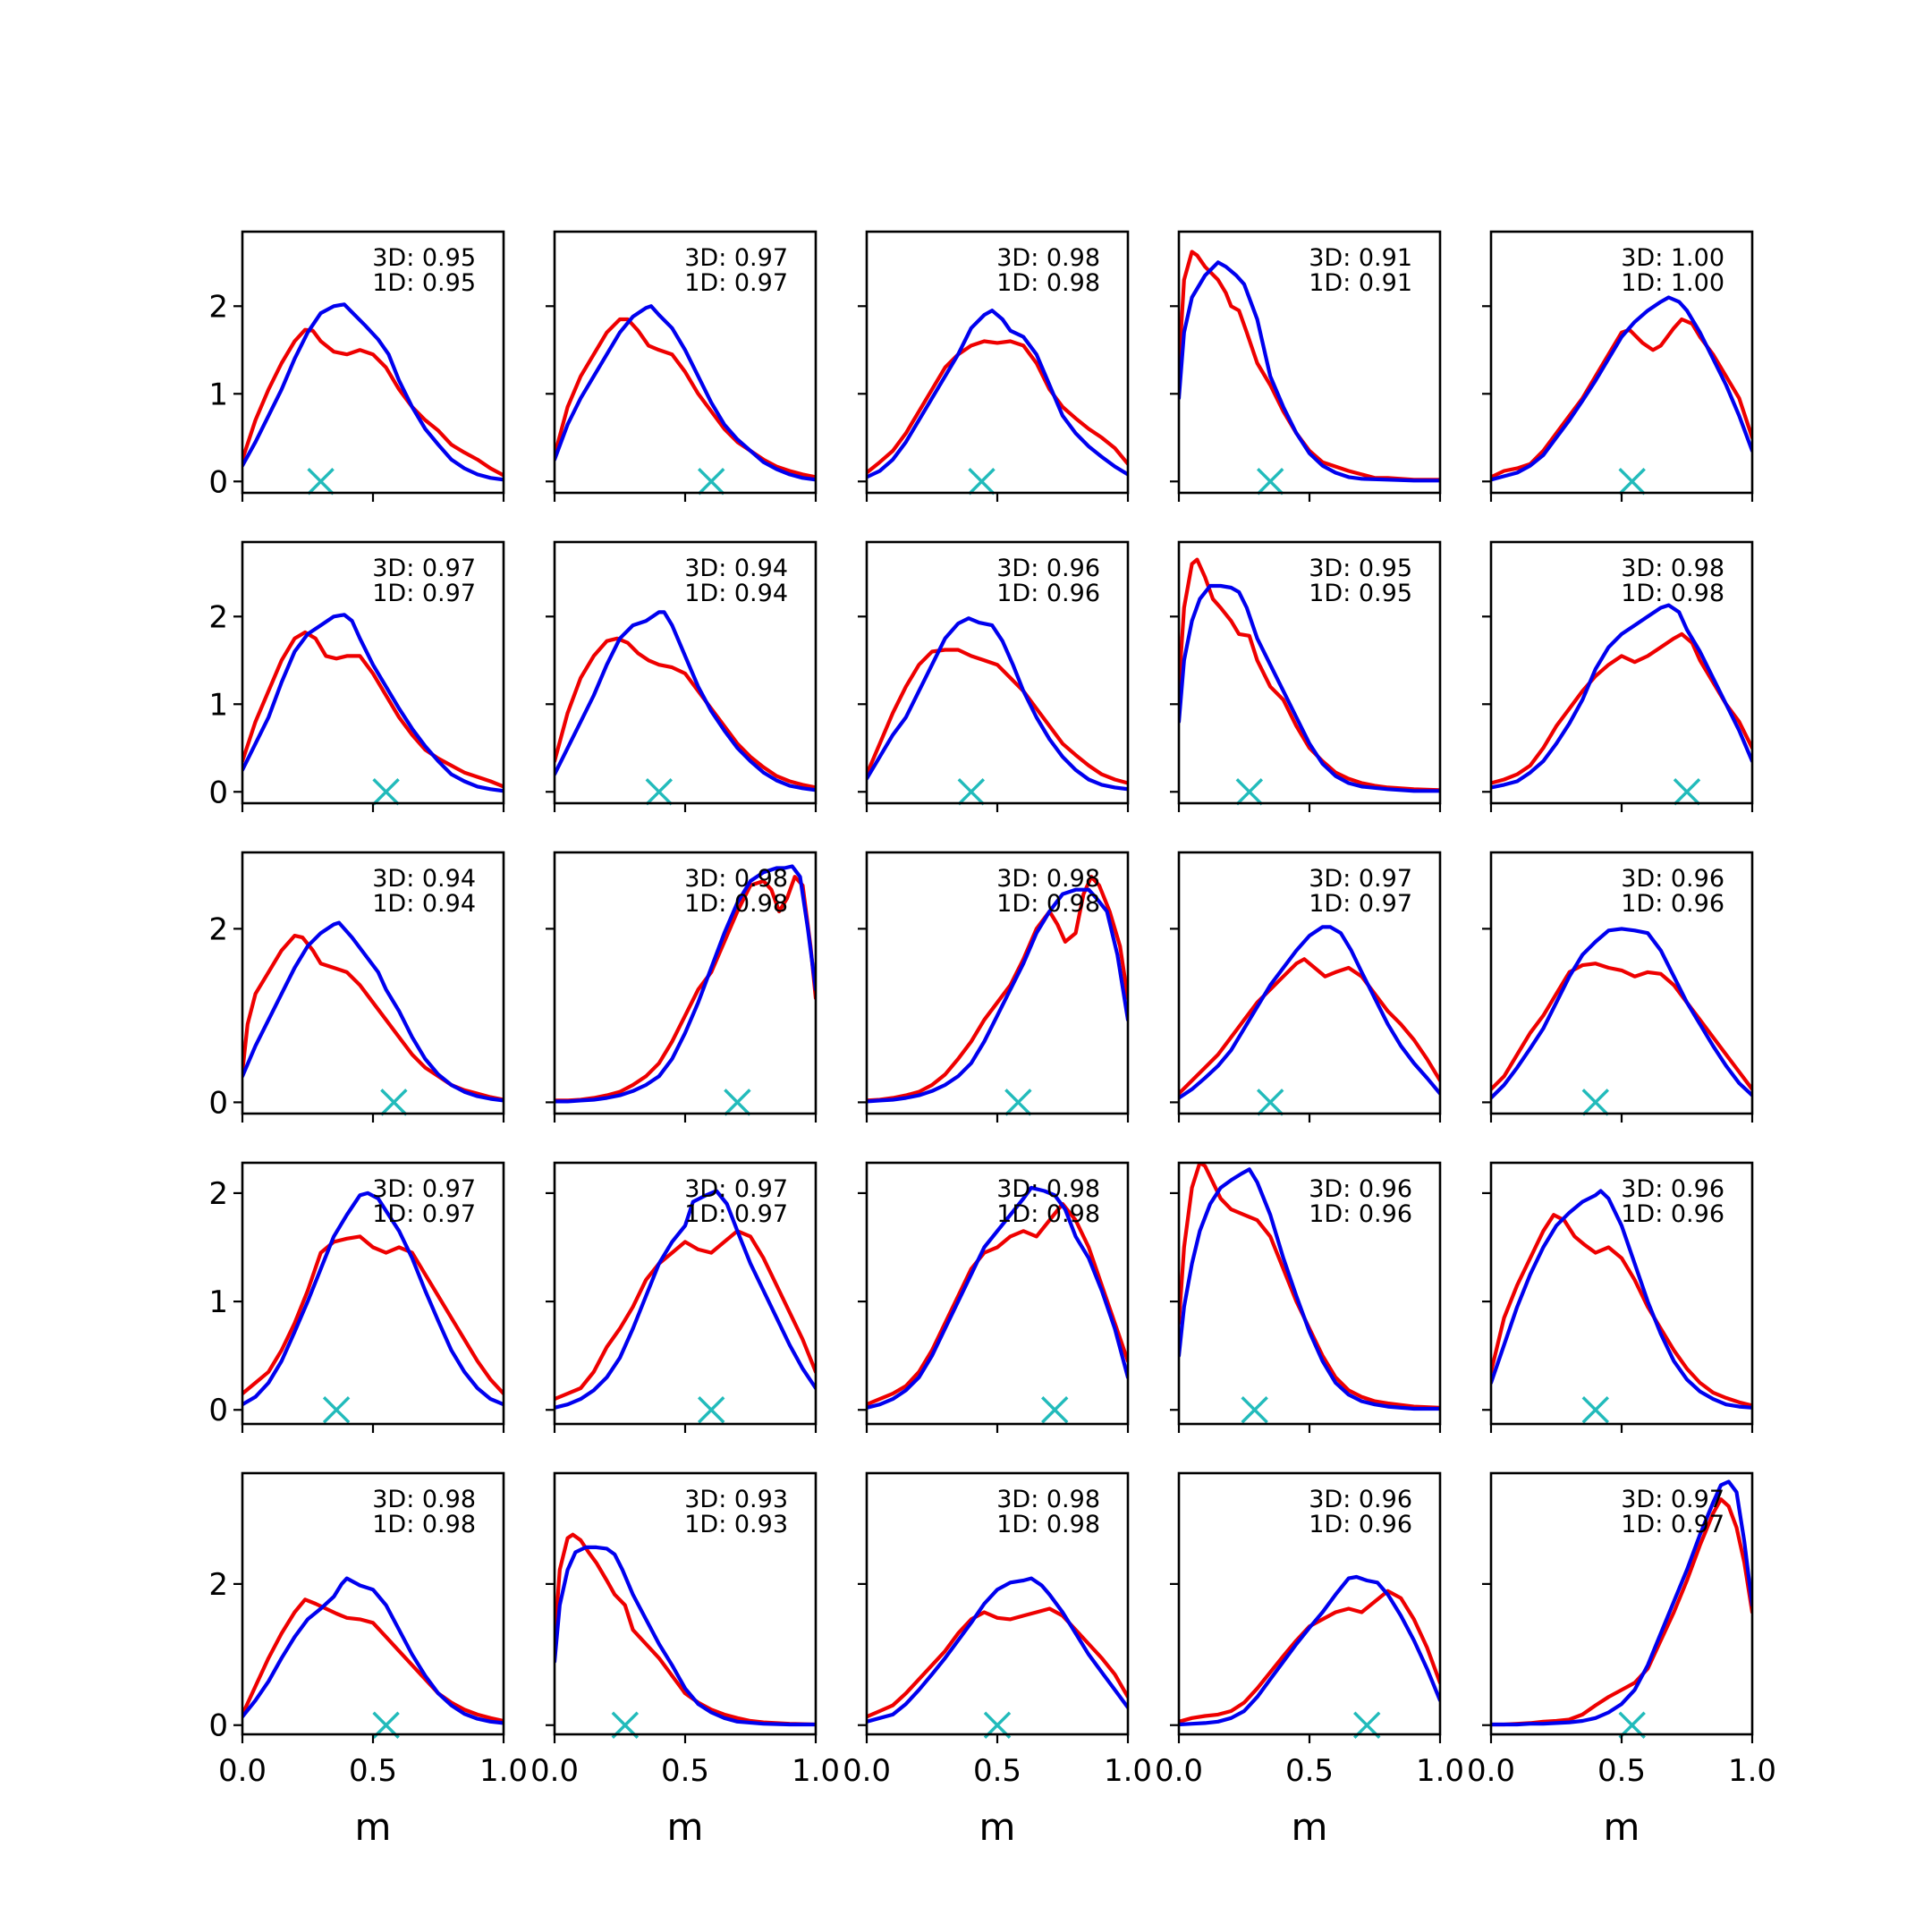 Image resolution: width=1932 pixels, height=1932 pixels. Describe the element at coordinates (1672, 258) in the screenshot. I see `stat-3d-label: 3D: 1.00` at that location.